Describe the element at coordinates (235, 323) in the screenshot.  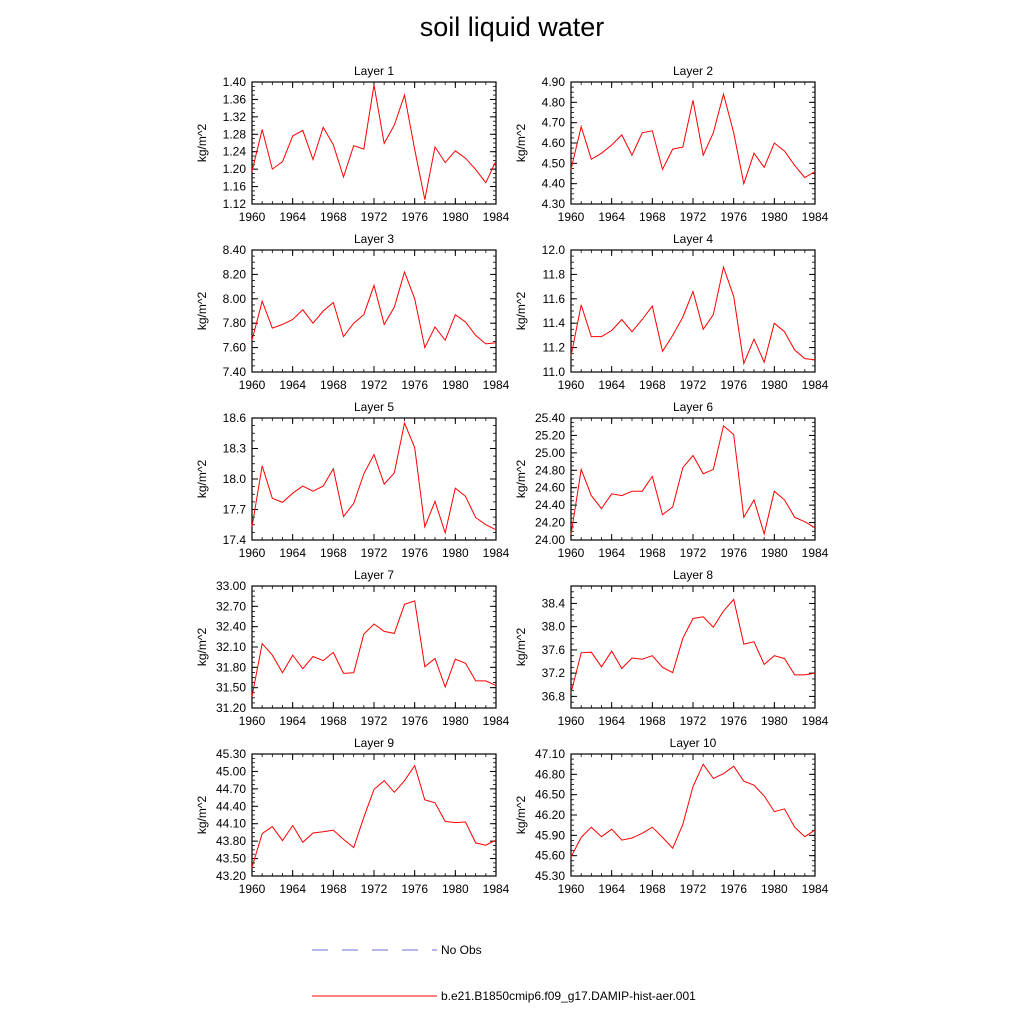
I see `y-tick-label: 7.80` at that location.